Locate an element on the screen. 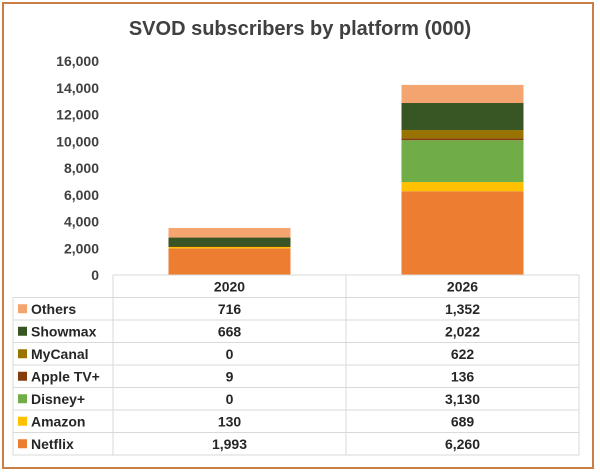  legend-swatch-amazon is located at coordinates (22, 421).